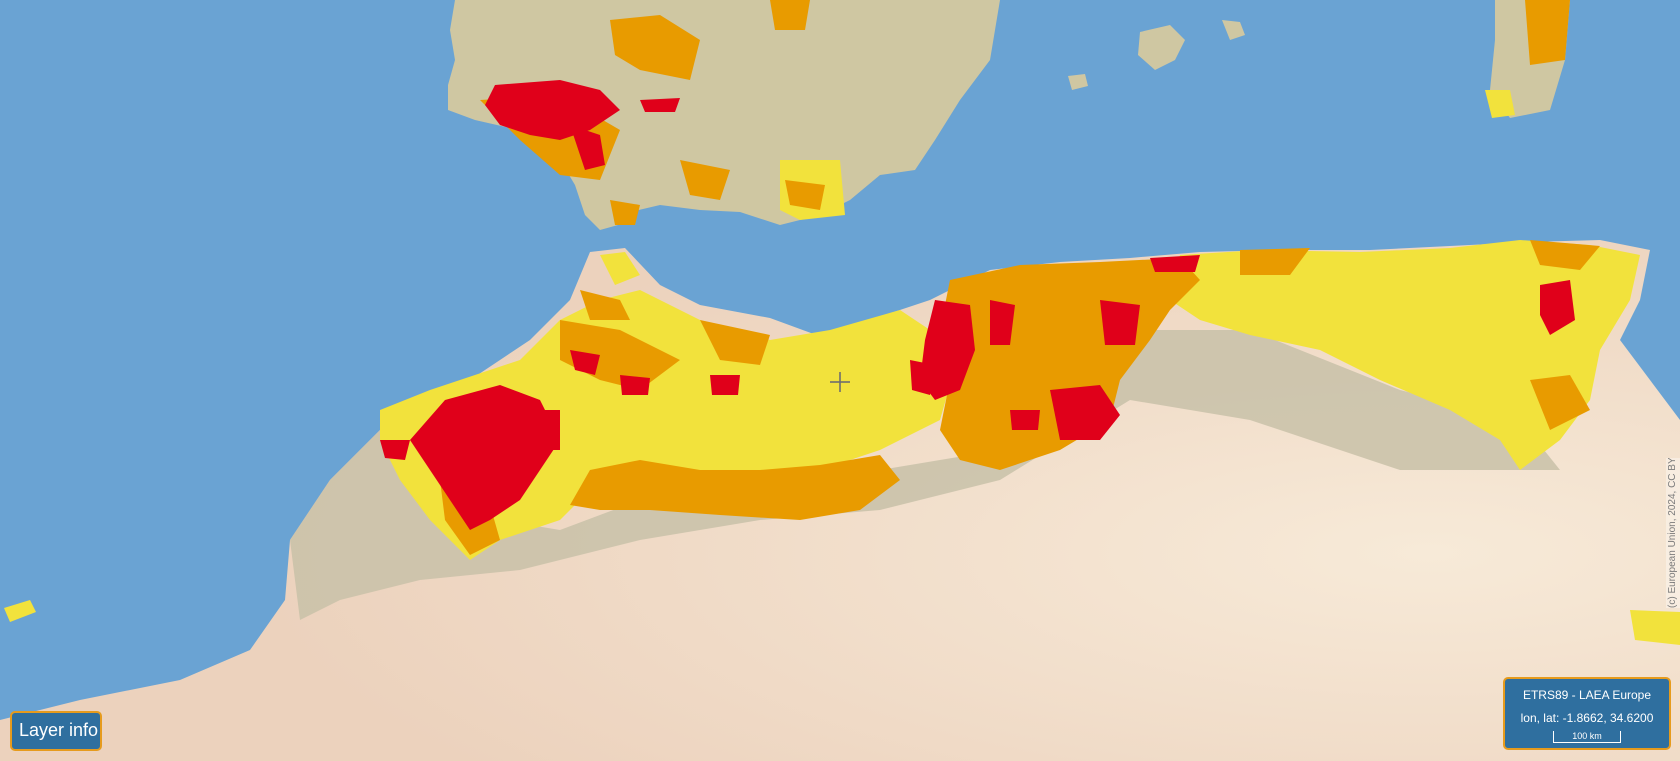 Image resolution: width=1680 pixels, height=761 pixels. What do you see at coordinates (1587, 695) in the screenshot?
I see `projection-label: ETRS89 - LAEA Europe` at bounding box center [1587, 695].